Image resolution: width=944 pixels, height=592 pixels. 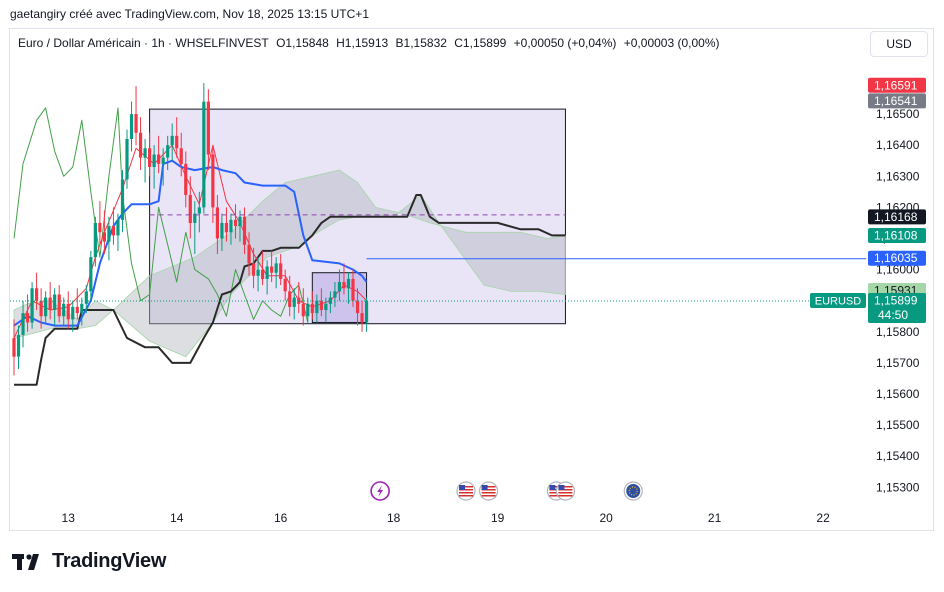 I want to click on lightning-icon, so click(x=380, y=491).